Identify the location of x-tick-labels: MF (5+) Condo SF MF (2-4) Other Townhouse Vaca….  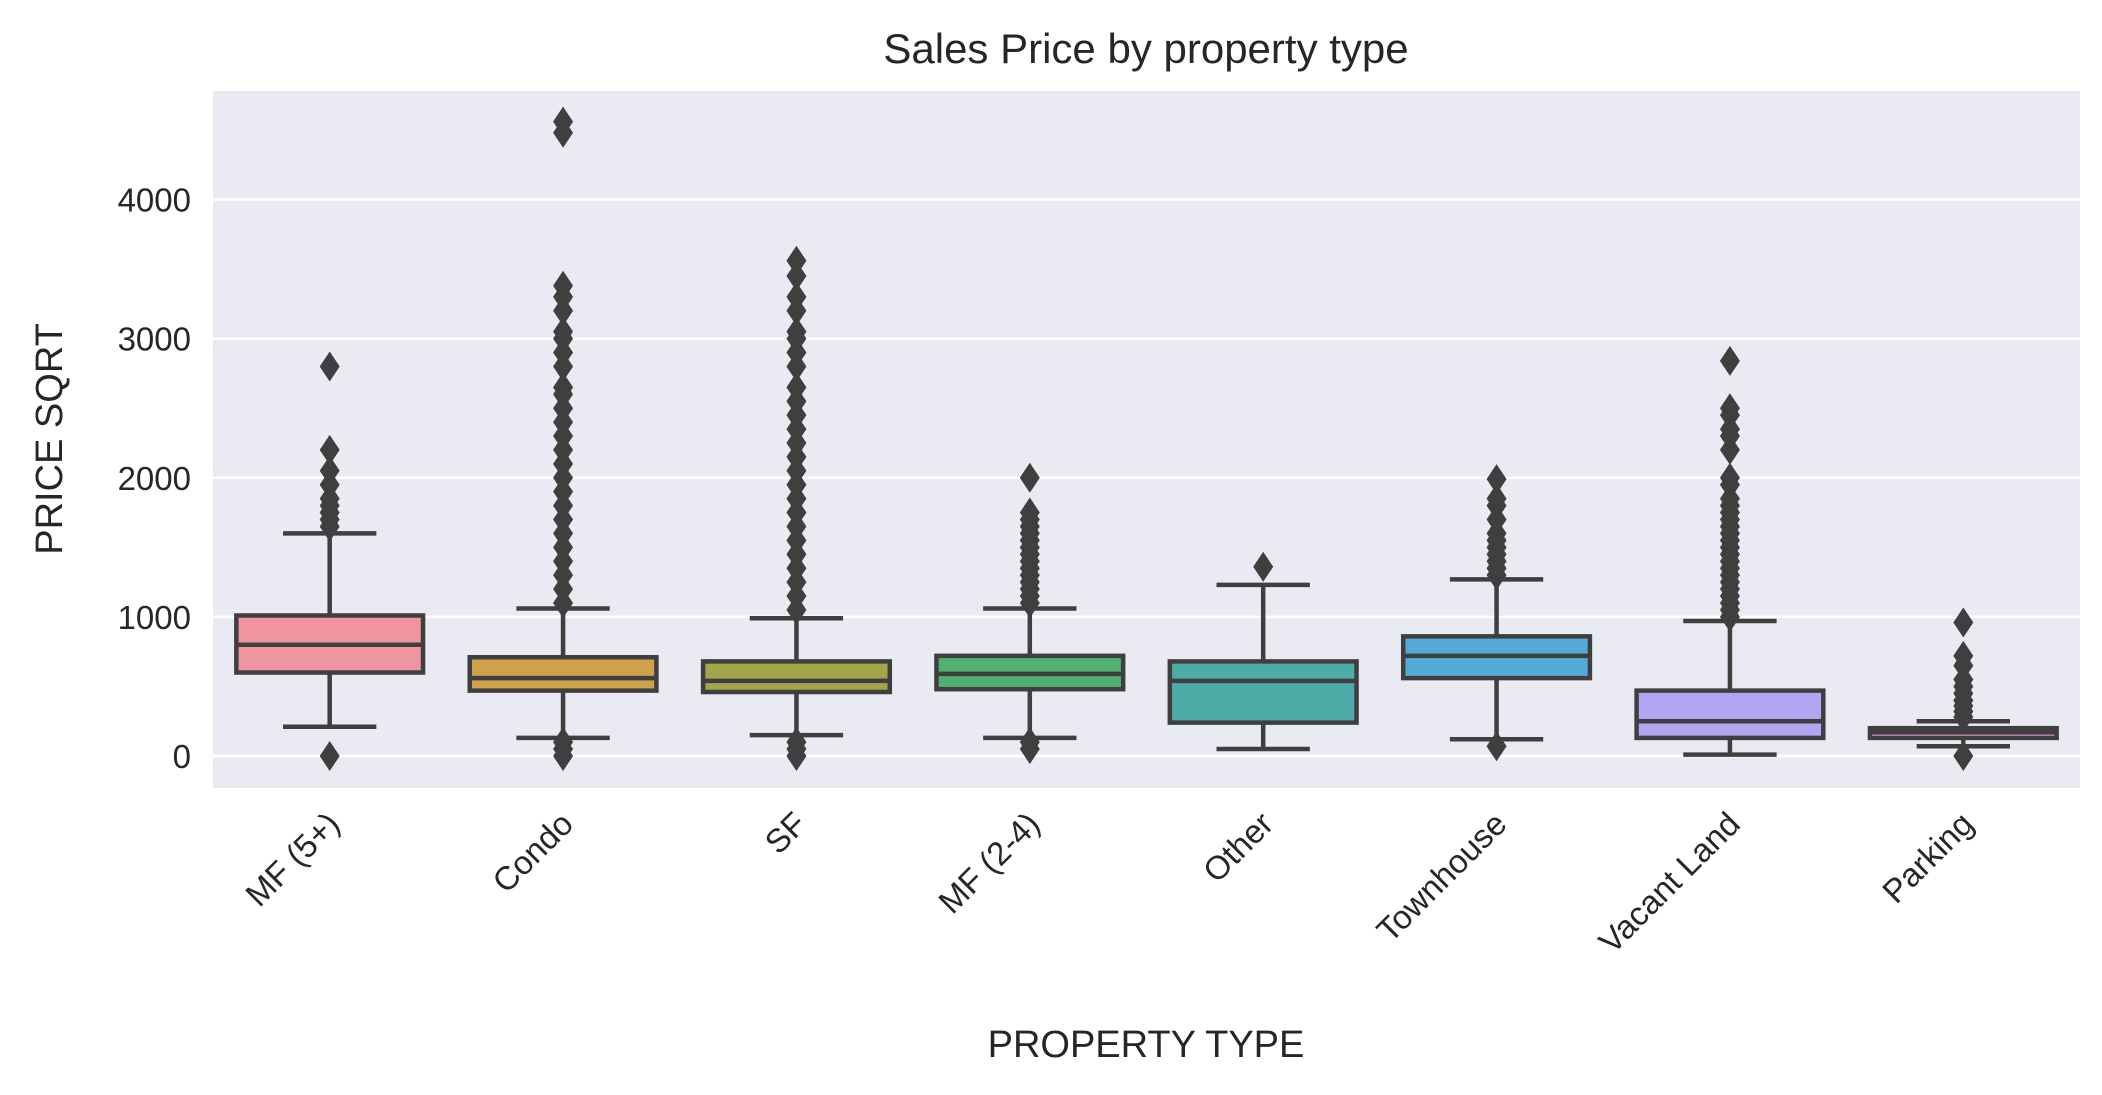
(1109, 882).